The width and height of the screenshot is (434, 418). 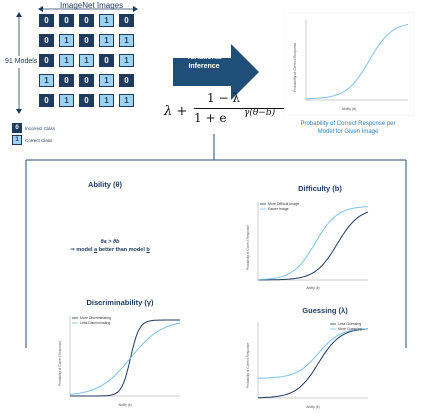 I want to click on variational-inference-label: Variational Inference, so click(x=204, y=62).